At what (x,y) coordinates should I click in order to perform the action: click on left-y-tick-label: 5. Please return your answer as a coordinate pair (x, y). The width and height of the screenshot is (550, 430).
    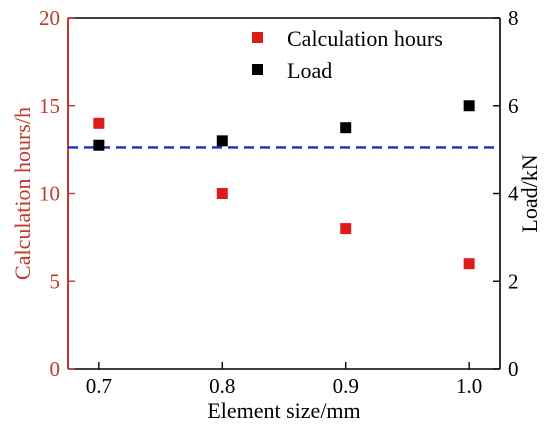
    Looking at the image, I should click on (55, 281).